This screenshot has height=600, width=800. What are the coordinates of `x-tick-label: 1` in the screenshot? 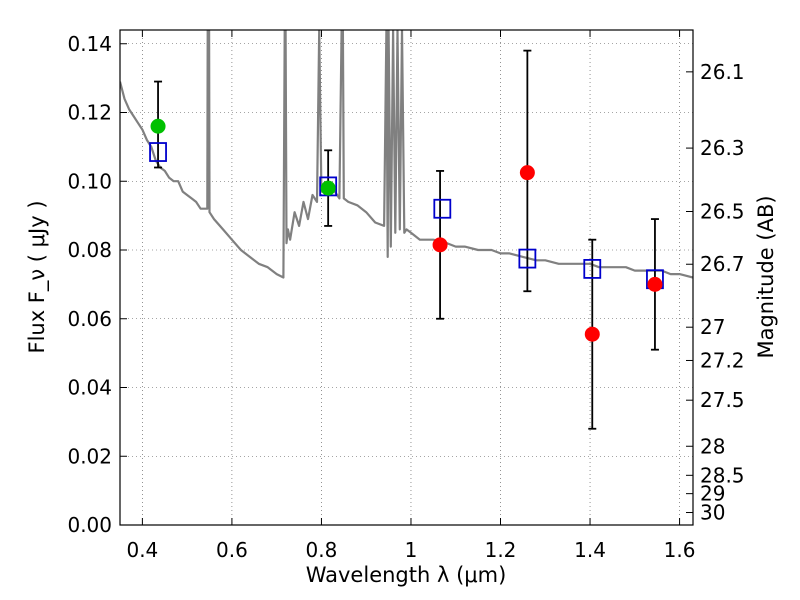 It's located at (411, 550).